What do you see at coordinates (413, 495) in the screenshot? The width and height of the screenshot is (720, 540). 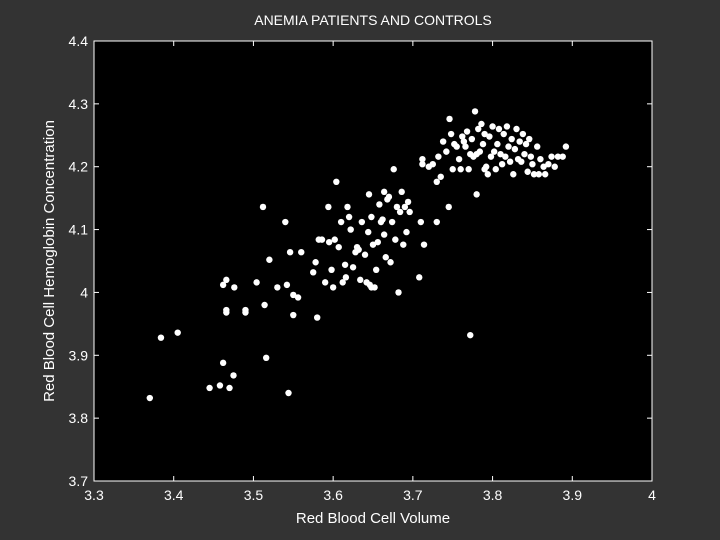 I see `x-tick-label: 3.7` at bounding box center [413, 495].